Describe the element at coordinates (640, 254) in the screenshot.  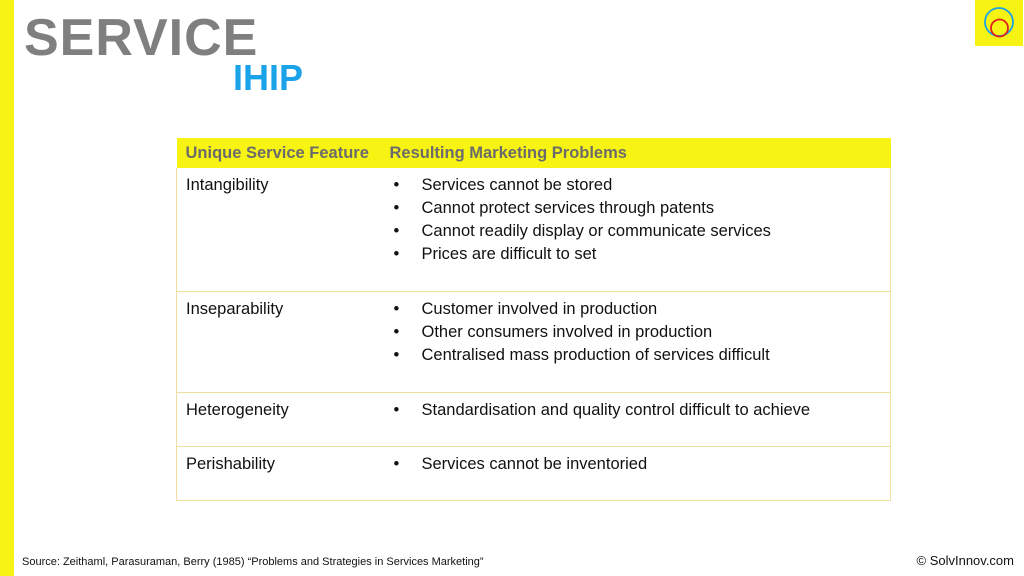
I see `problem-item: • Prices are difficult to set` at that location.